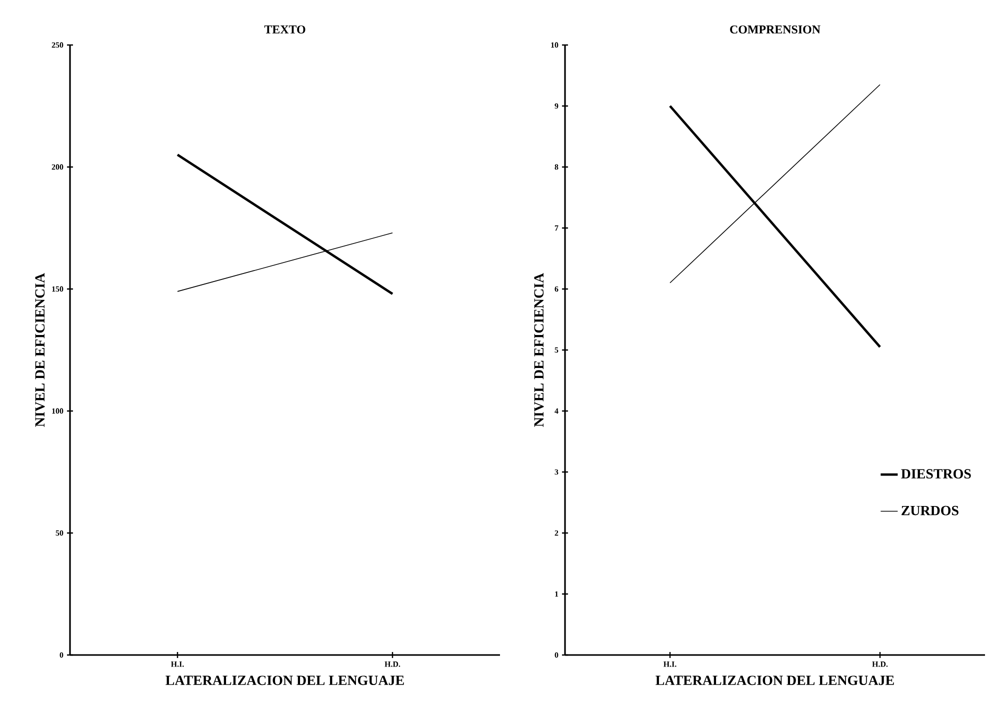  What do you see at coordinates (930, 511) in the screenshot?
I see `legend-label: ZURDOS` at bounding box center [930, 511].